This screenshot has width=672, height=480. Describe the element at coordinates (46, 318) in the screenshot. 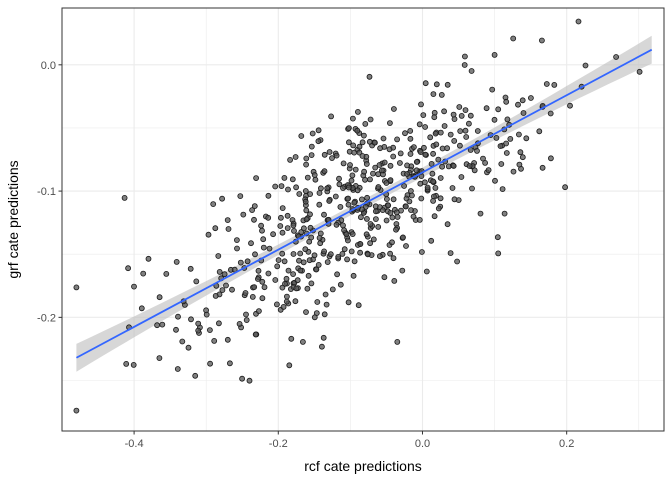

I see `y-tick-label: -0.2` at that location.